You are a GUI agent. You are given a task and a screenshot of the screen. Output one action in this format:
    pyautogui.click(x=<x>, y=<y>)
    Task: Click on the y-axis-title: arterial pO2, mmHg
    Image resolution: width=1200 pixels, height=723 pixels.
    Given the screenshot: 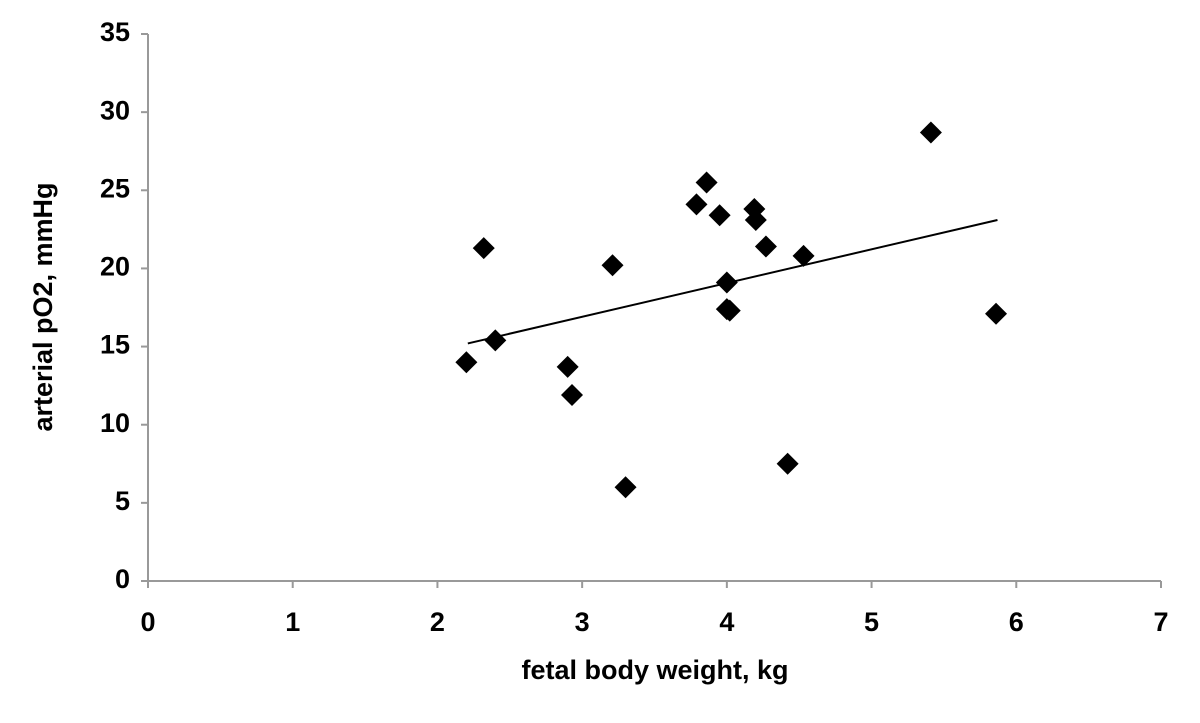 What is the action you would take?
    pyautogui.click(x=43, y=306)
    